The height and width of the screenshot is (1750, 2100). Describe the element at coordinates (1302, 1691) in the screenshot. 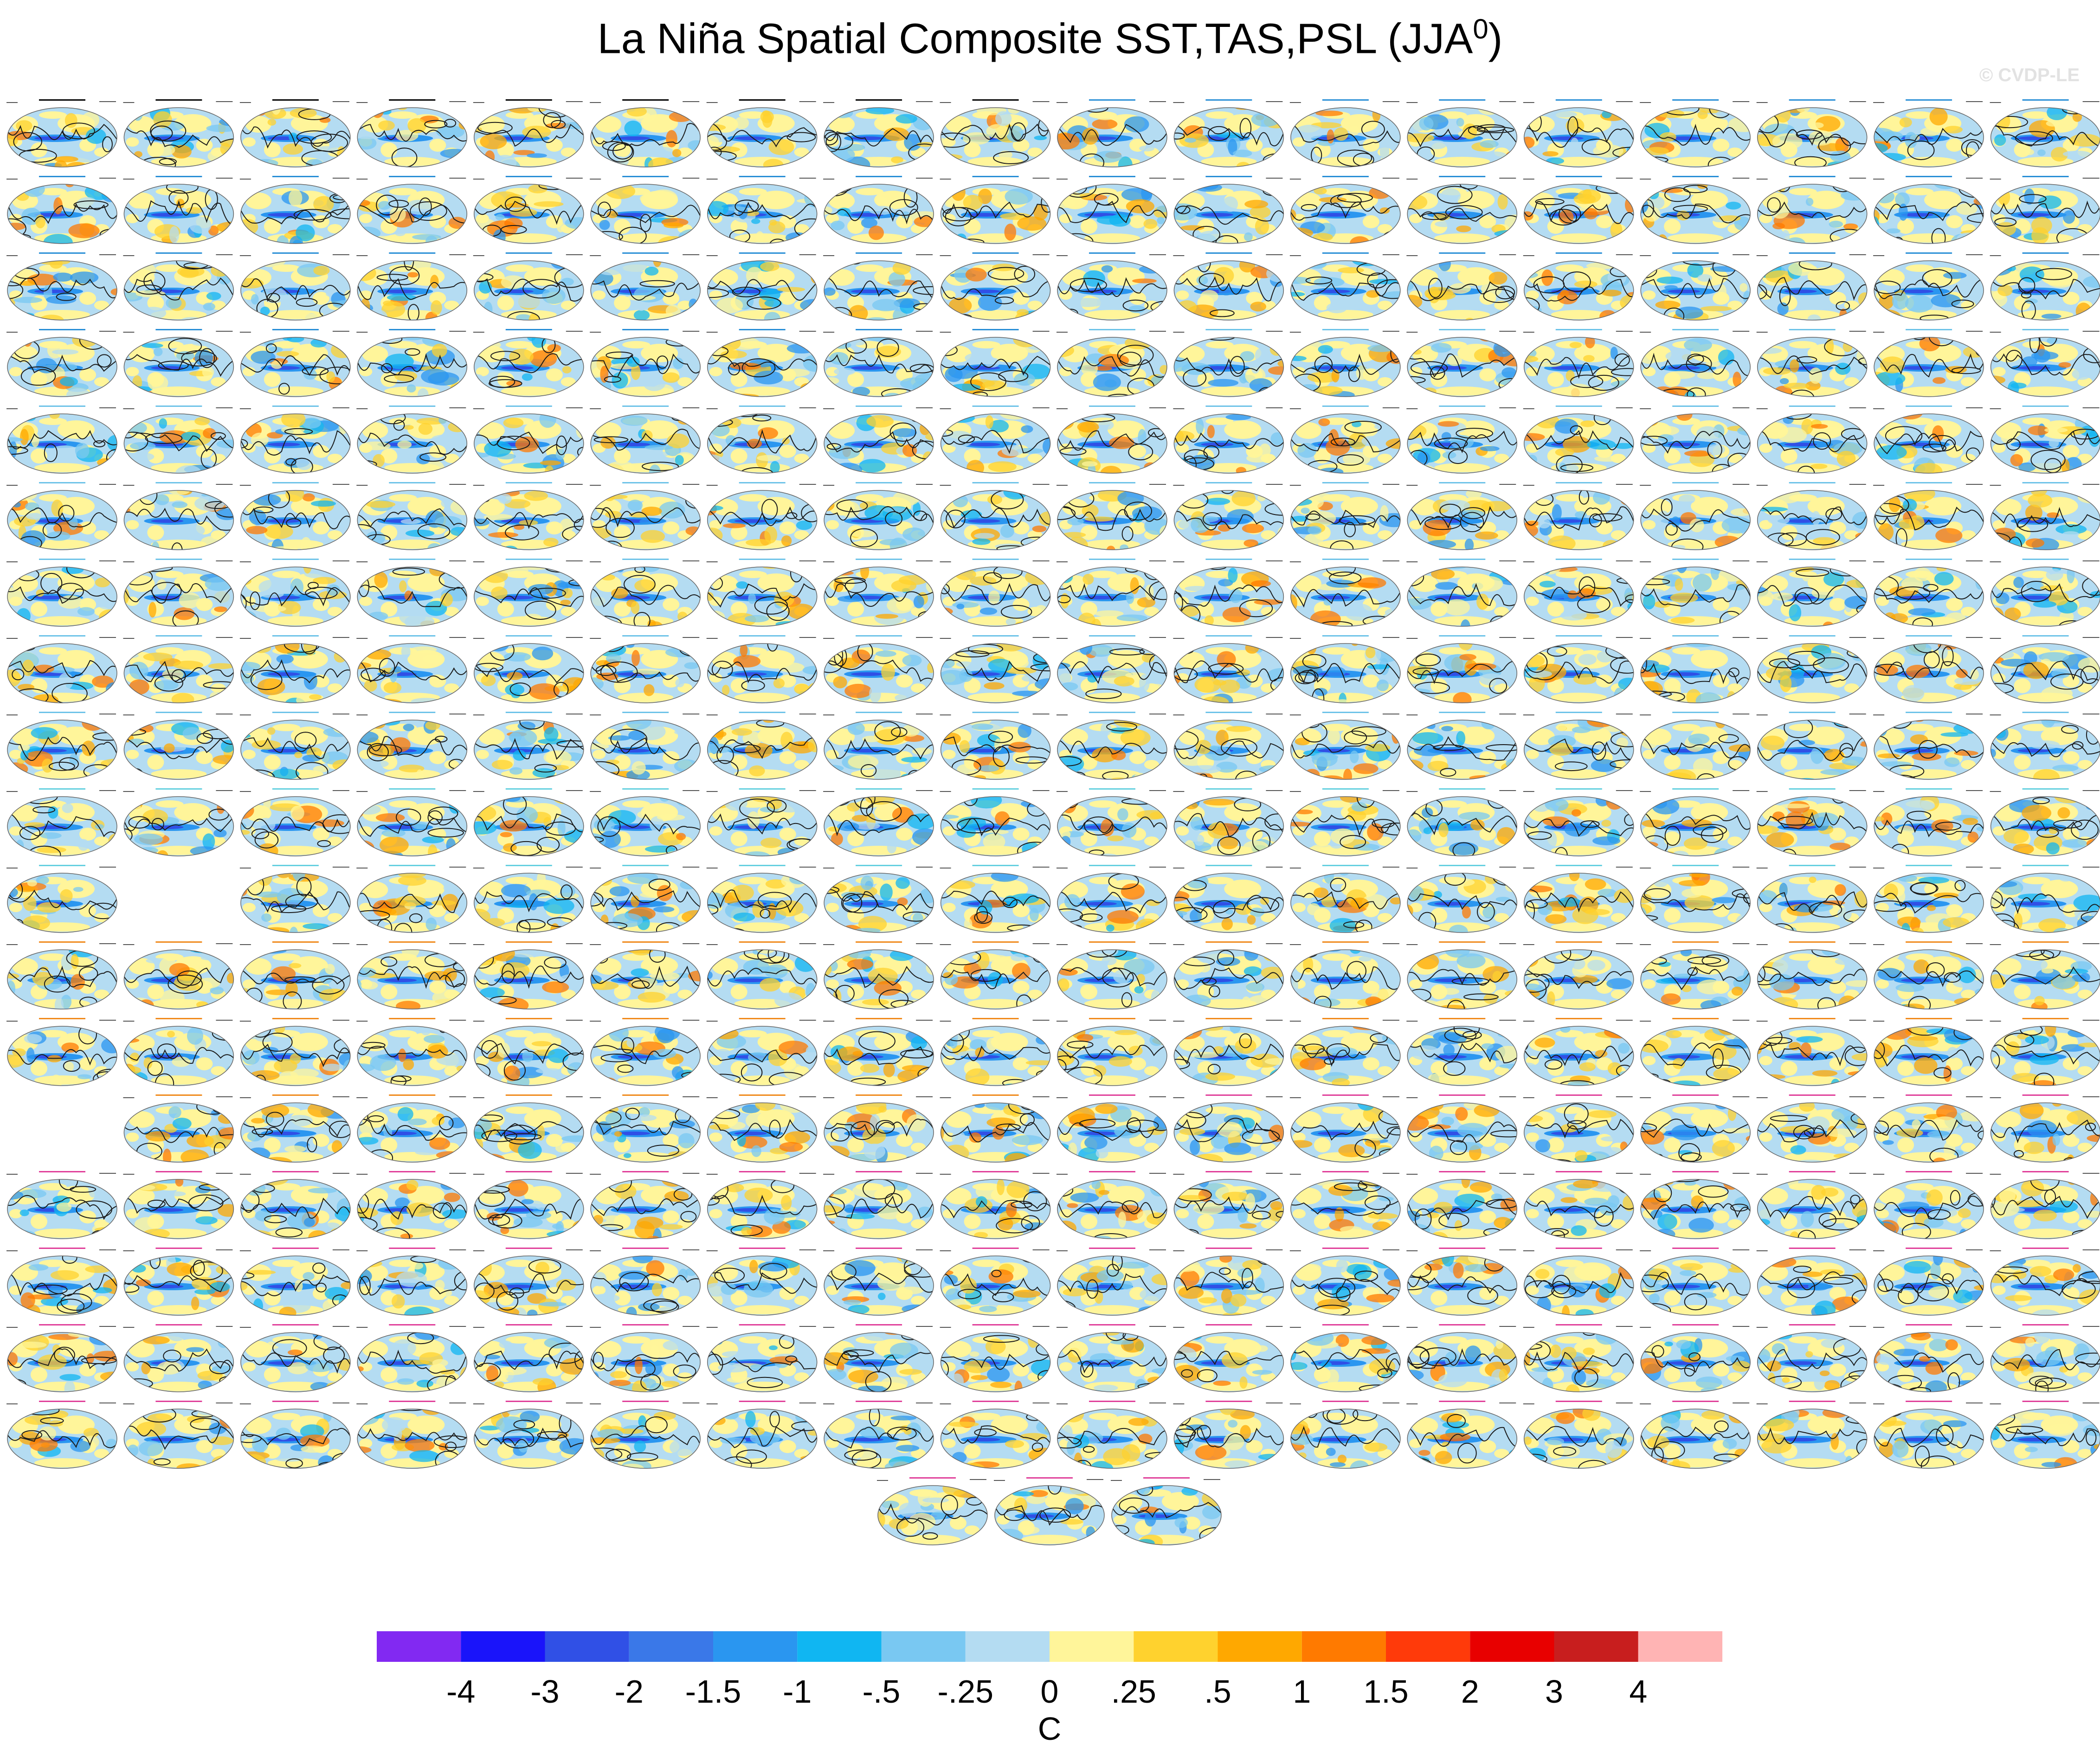

I see `colorbar-tick-10: 1` at that location.